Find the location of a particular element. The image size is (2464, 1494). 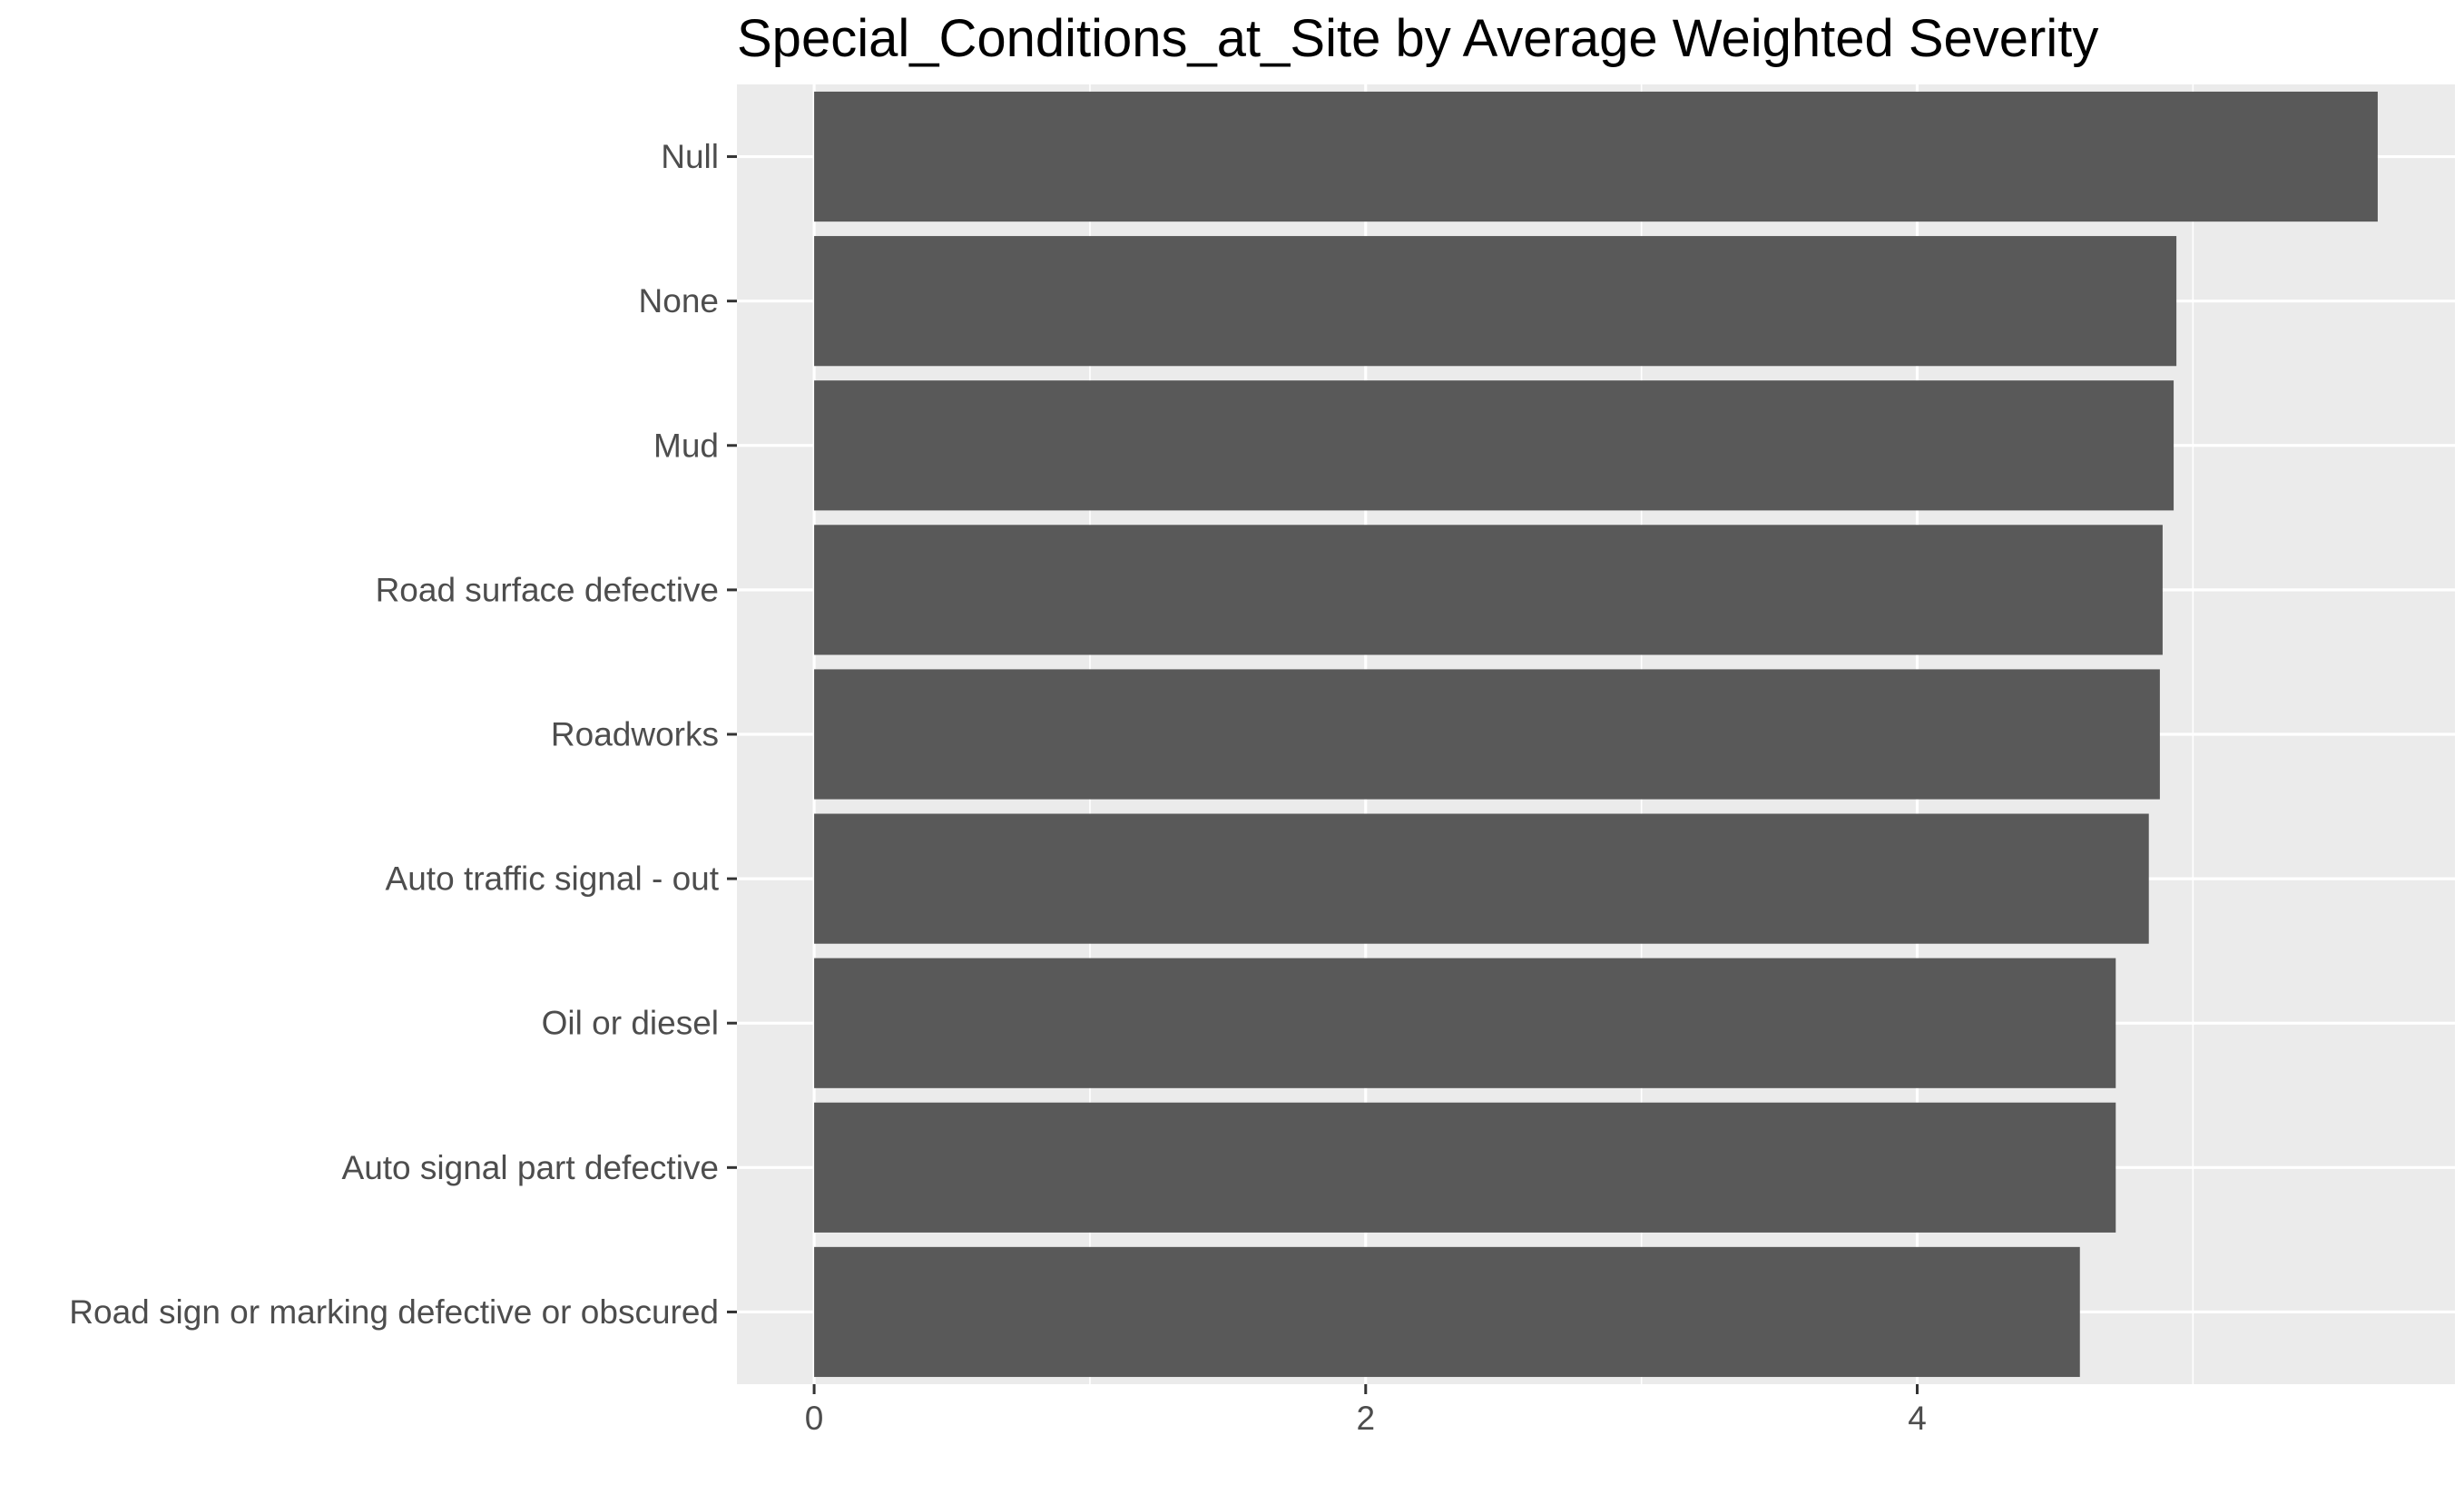

x-tick-label: 2 is located at coordinates (1365, 1418).